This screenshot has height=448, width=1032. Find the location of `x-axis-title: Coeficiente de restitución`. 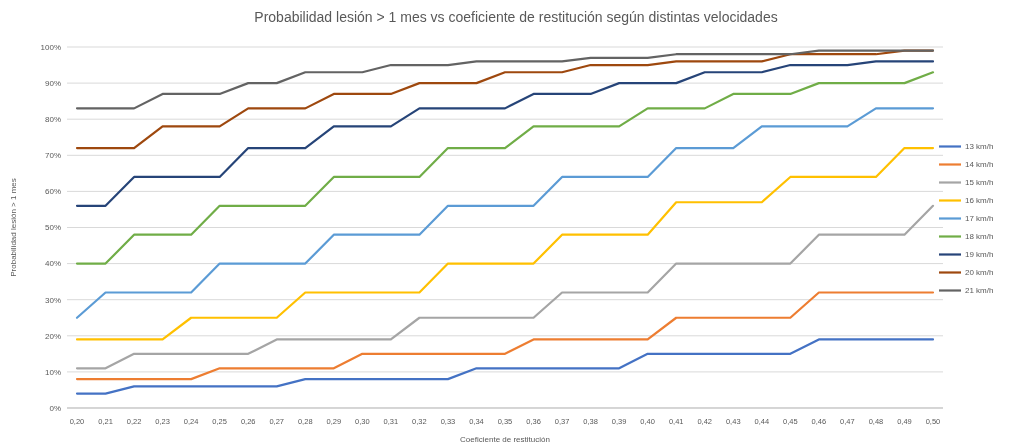

x-axis-title: Coeficiente de restitución is located at coordinates (505, 439).